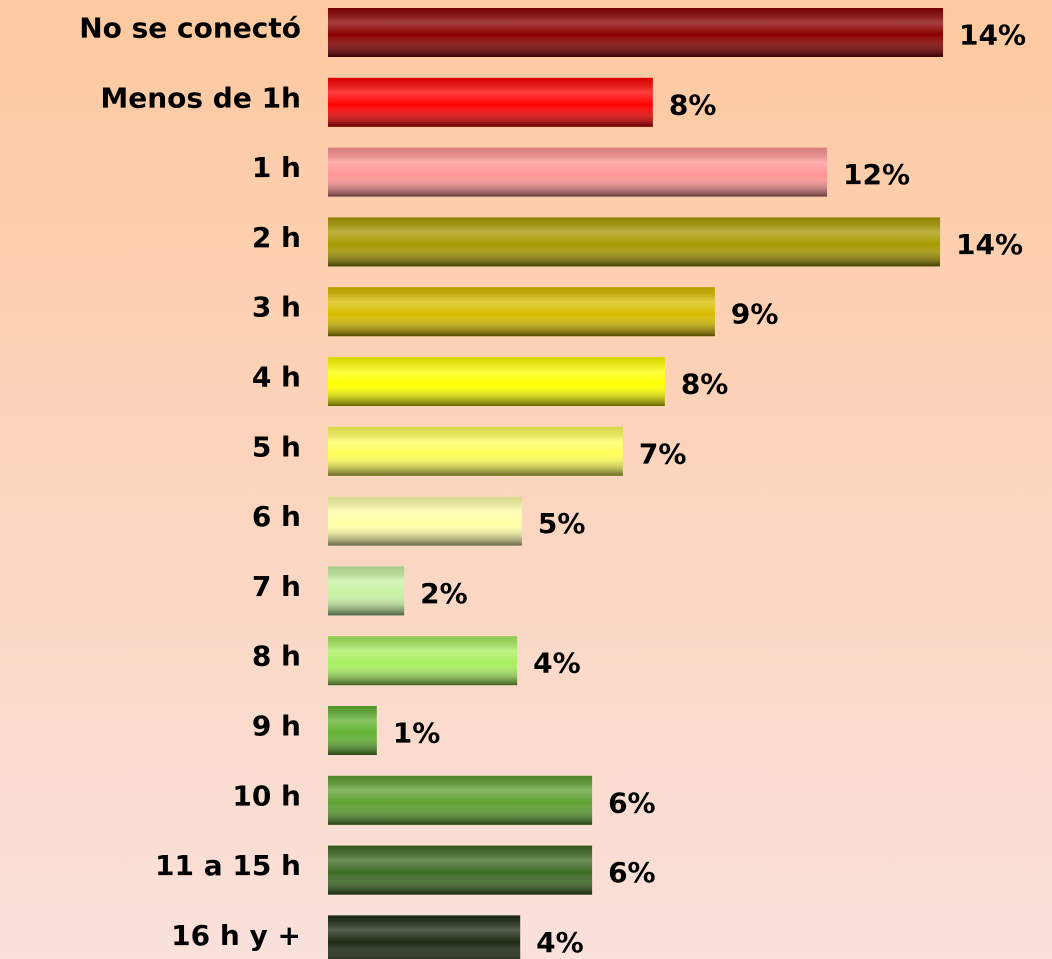 This screenshot has width=1052, height=959. I want to click on value-label: 1%, so click(417, 733).